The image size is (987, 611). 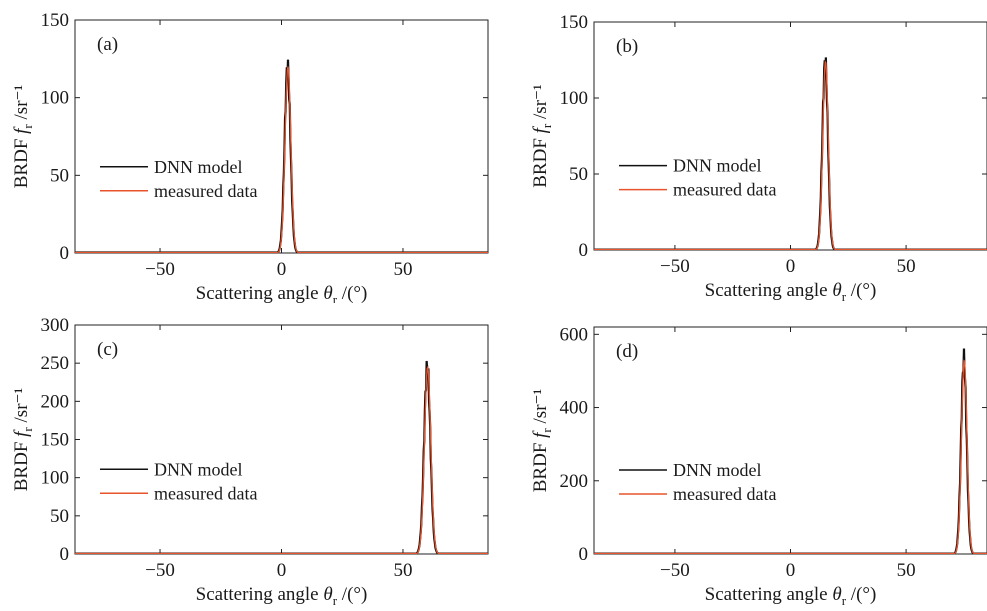 I want to click on y-tick-label: 250, so click(x=55, y=363).